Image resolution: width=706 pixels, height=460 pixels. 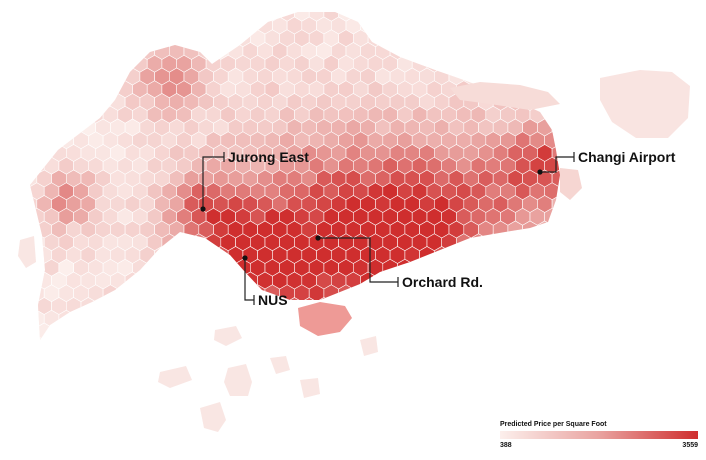 I want to click on legend-title: Predicted Price per Square Foot, so click(x=553, y=424).